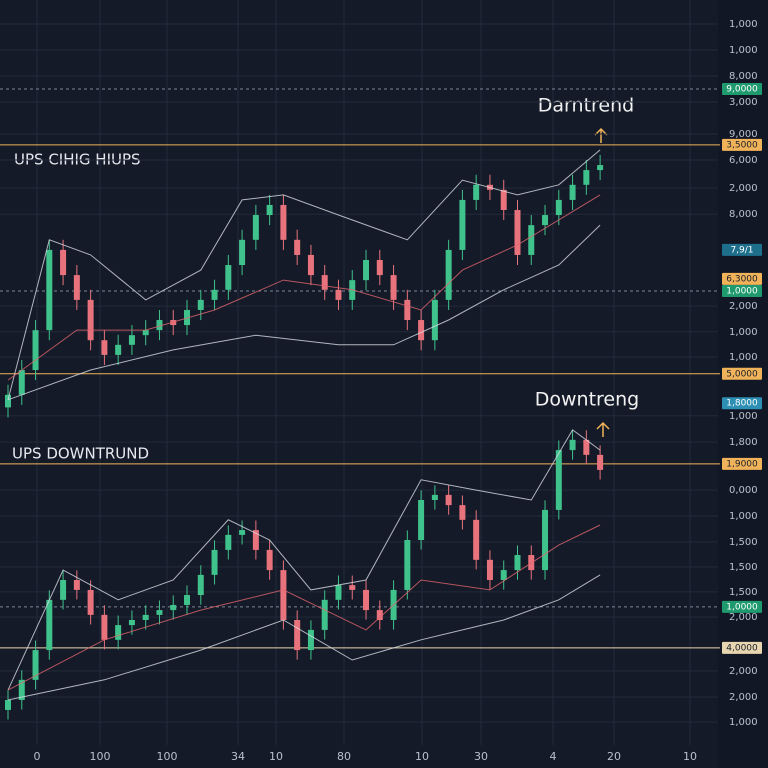  Describe the element at coordinates (743, 134) in the screenshot. I see `y-tick-label: 9,000` at that location.